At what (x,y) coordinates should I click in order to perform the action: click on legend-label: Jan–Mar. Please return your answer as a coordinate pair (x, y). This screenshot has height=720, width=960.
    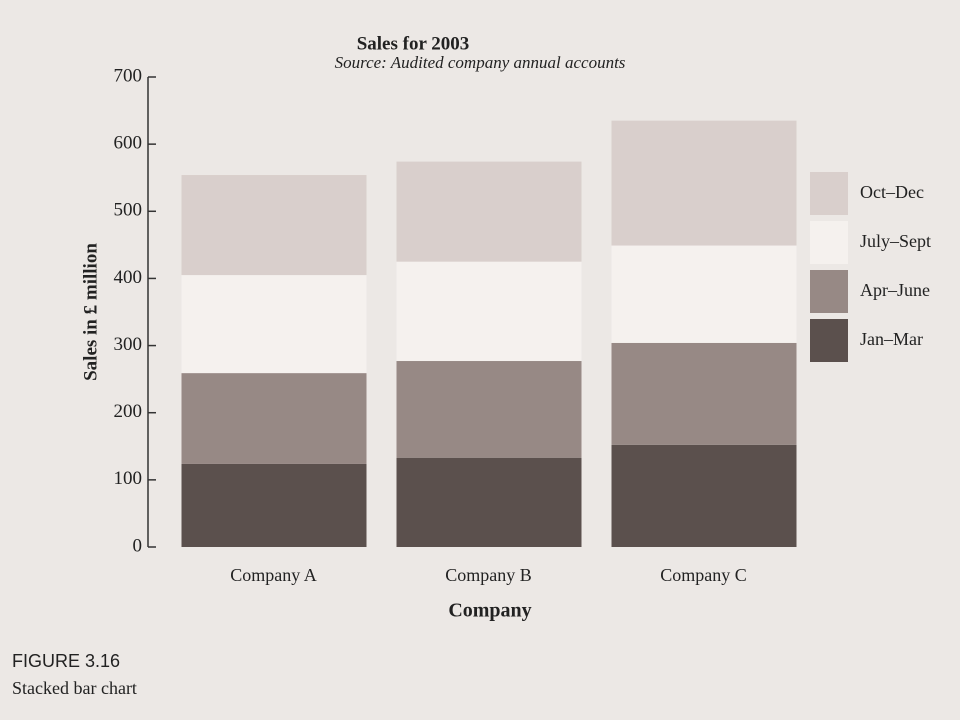
    Looking at the image, I should click on (891, 339).